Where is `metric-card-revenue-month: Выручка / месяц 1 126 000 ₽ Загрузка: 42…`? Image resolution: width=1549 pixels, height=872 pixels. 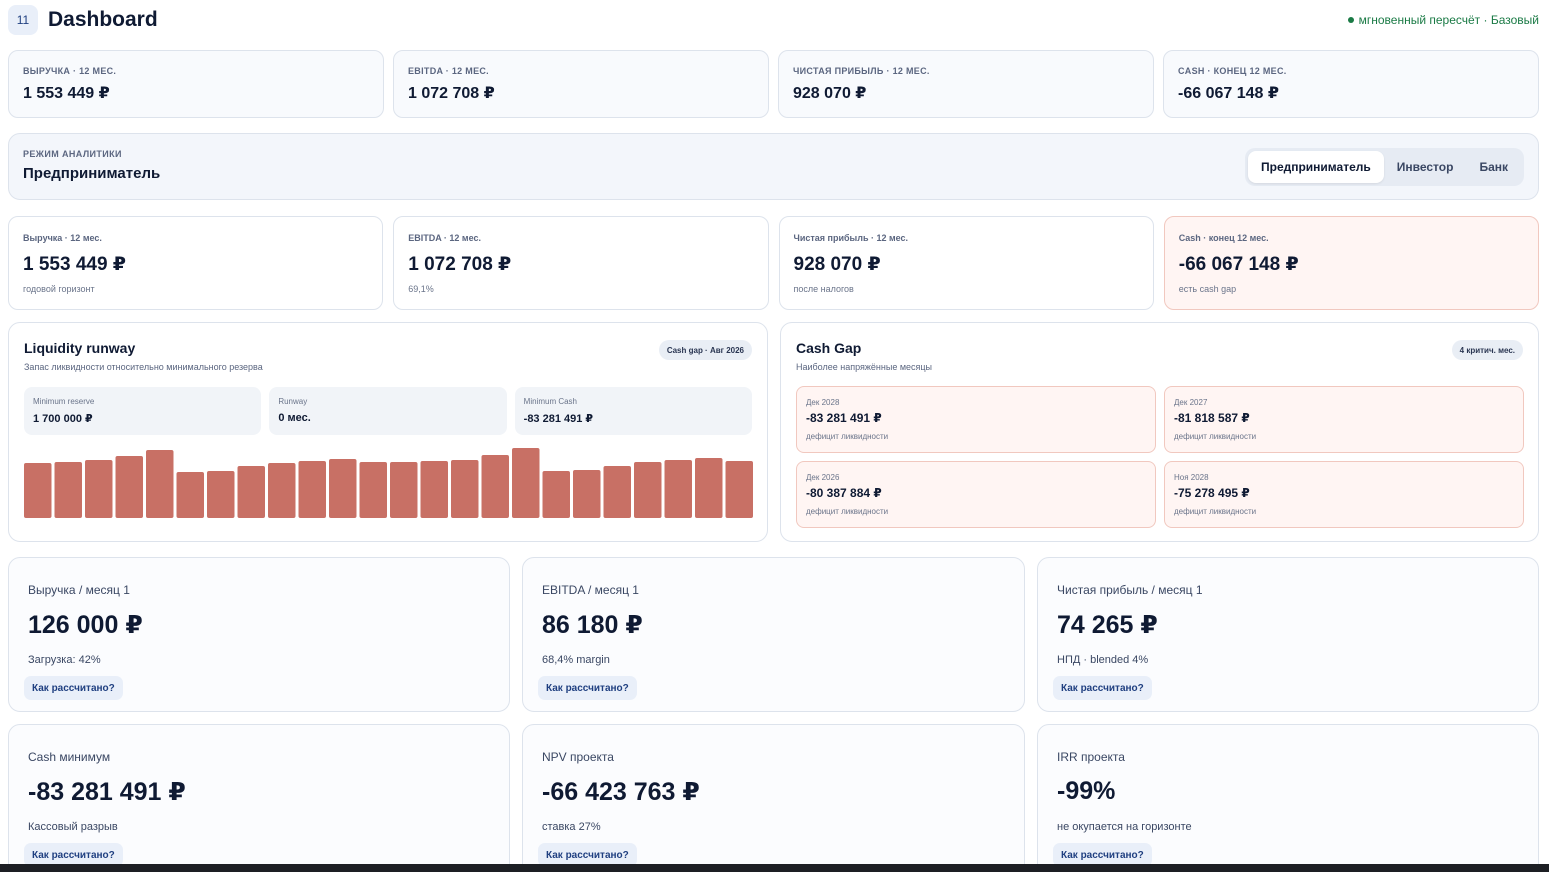 metric-card-revenue-month: Выручка / месяц 1 126 000 ₽ Загрузка: 42… is located at coordinates (259, 634).